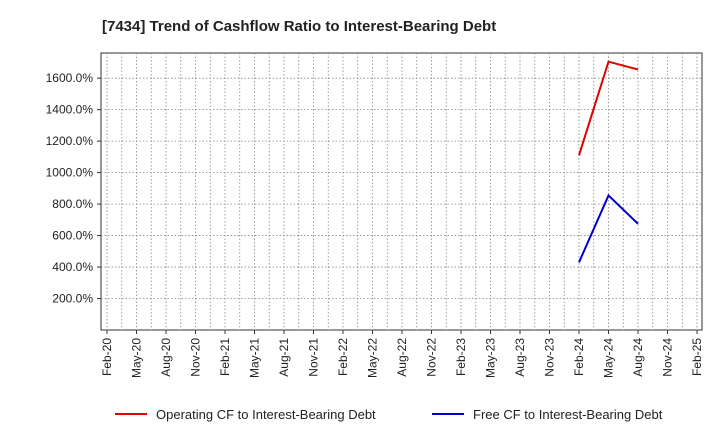  Describe the element at coordinates (72, 204) in the screenshot. I see `y-tick-label: 800.0%` at that location.